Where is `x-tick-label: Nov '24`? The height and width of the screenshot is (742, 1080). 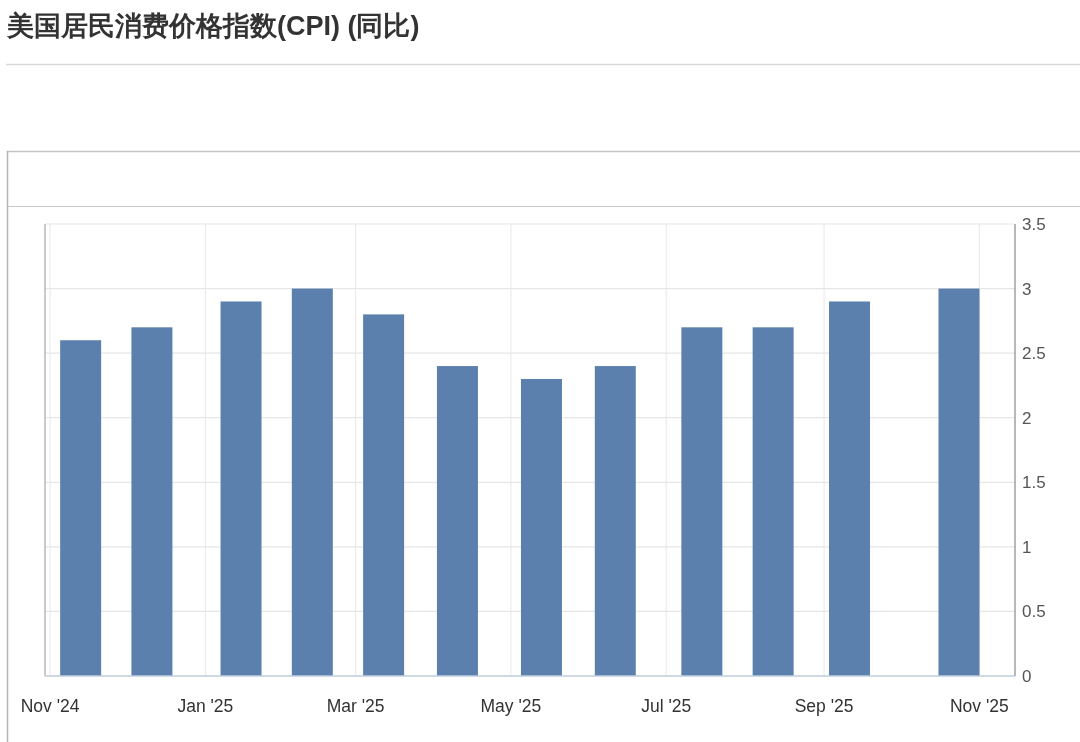
x-tick-label: Nov '24 is located at coordinates (50, 706).